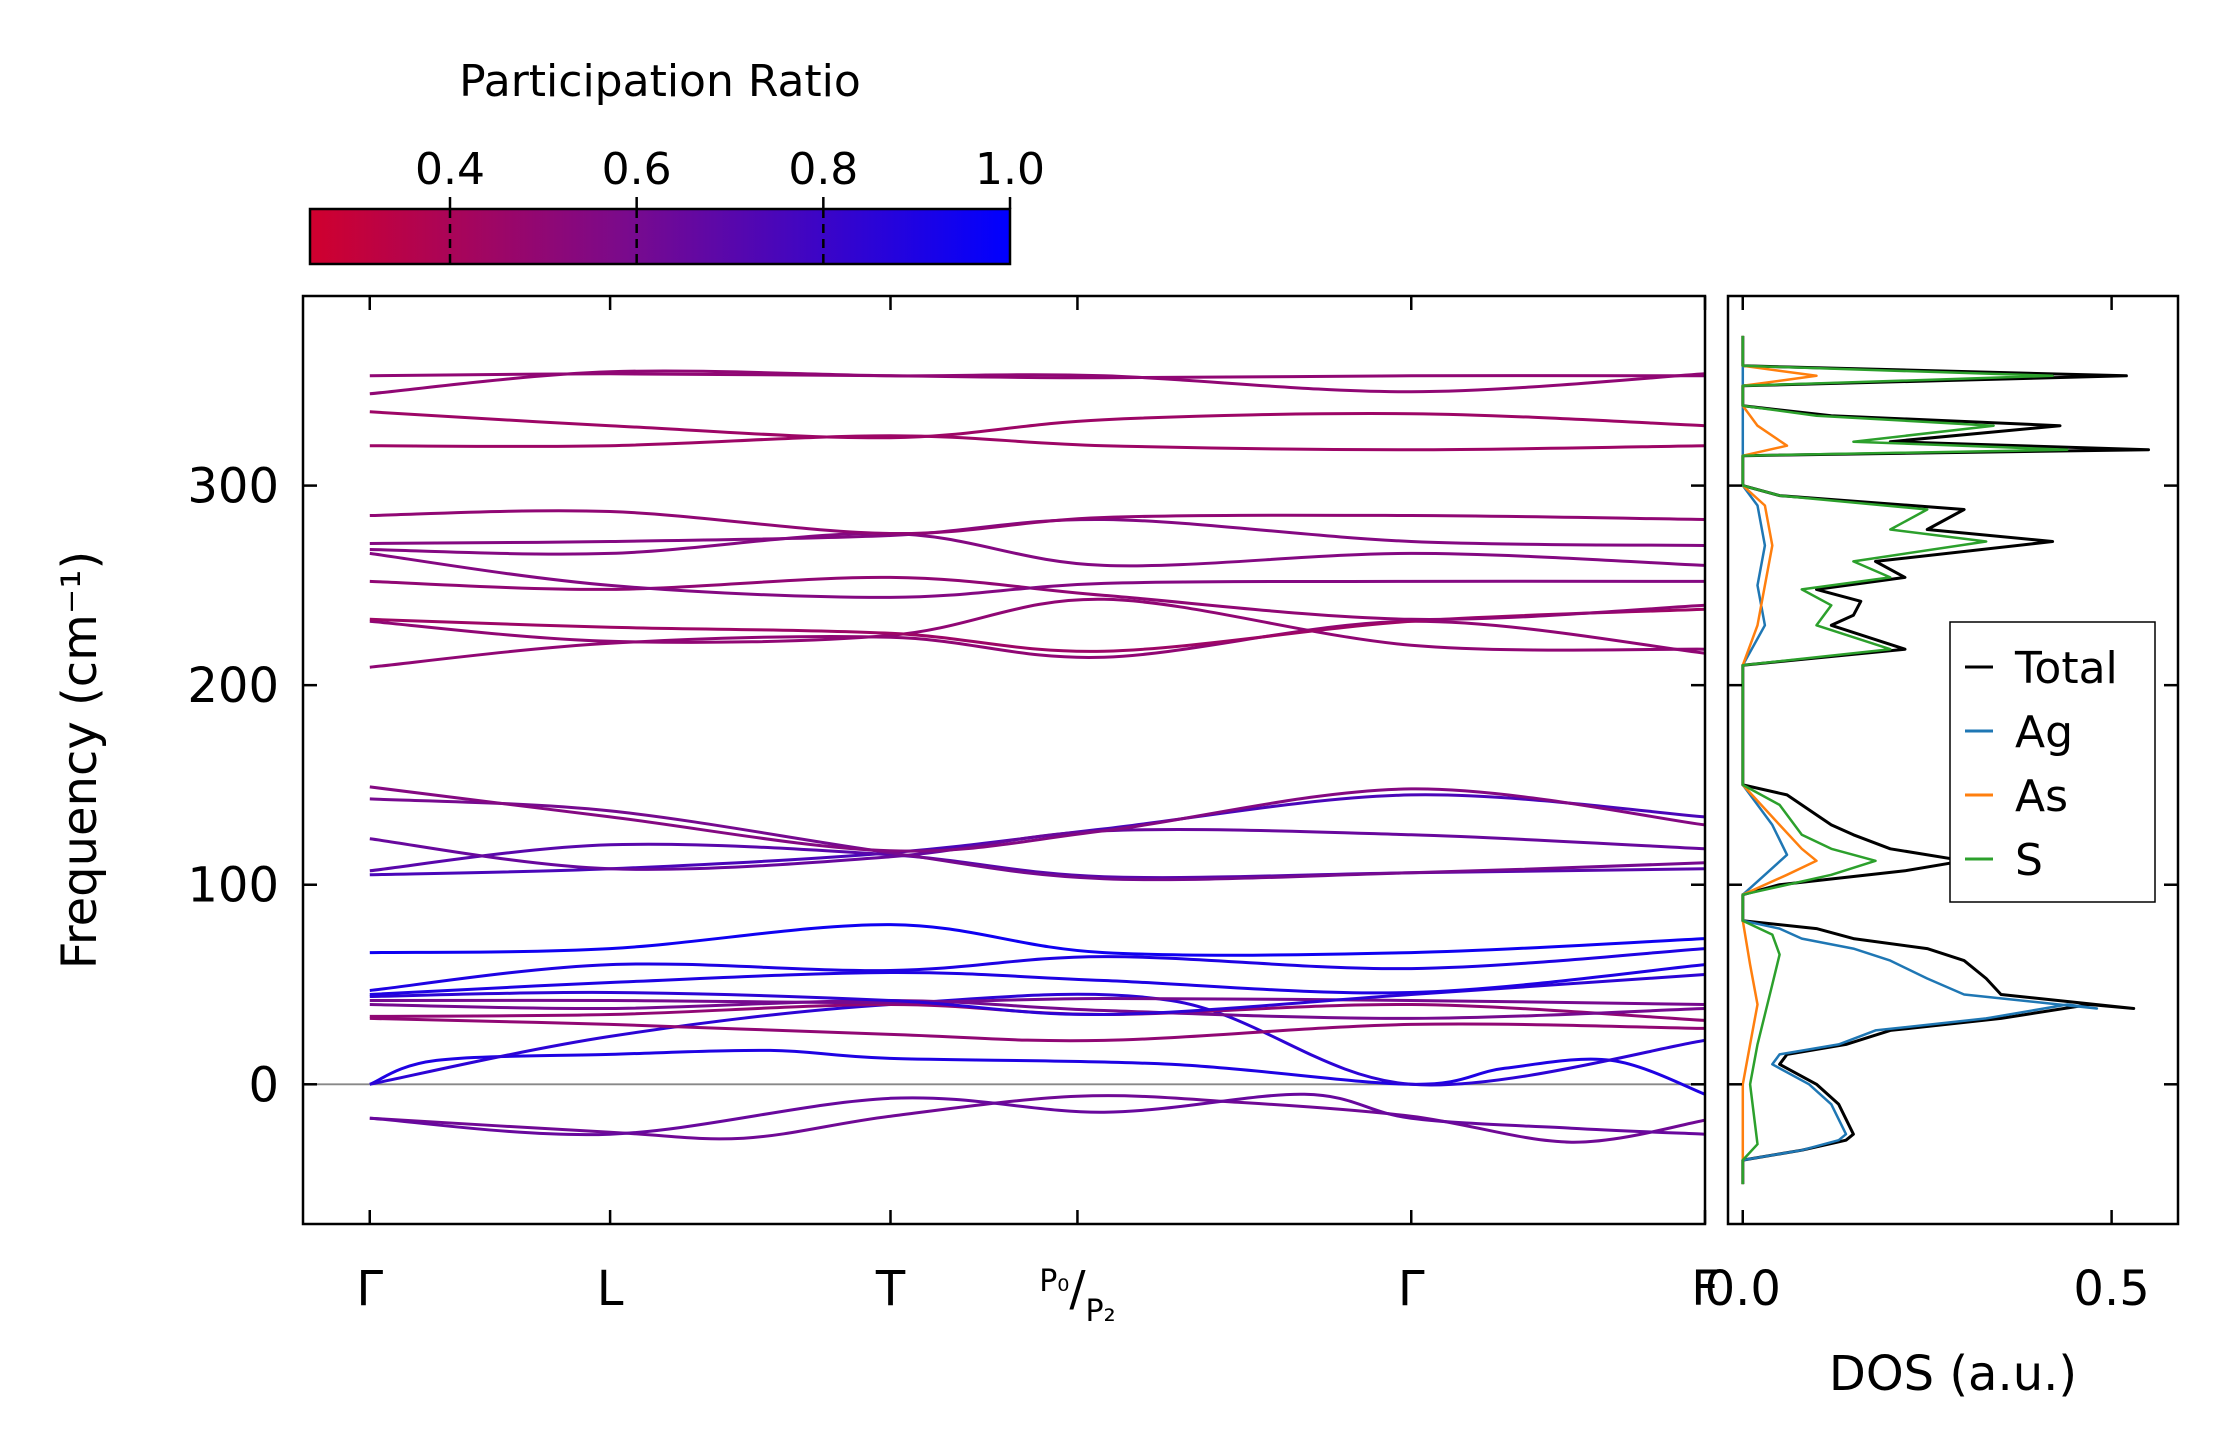 The height and width of the screenshot is (1455, 2222). What do you see at coordinates (637, 169) in the screenshot?
I see `colorbar-tick-label: 0.6` at bounding box center [637, 169].